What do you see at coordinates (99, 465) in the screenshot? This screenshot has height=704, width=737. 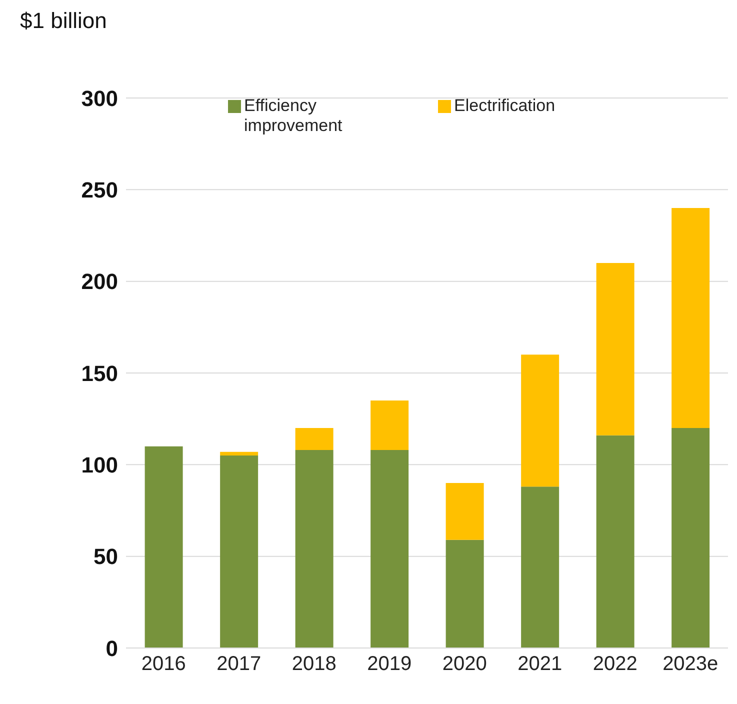 I see `y-tick-label: 100` at bounding box center [99, 465].